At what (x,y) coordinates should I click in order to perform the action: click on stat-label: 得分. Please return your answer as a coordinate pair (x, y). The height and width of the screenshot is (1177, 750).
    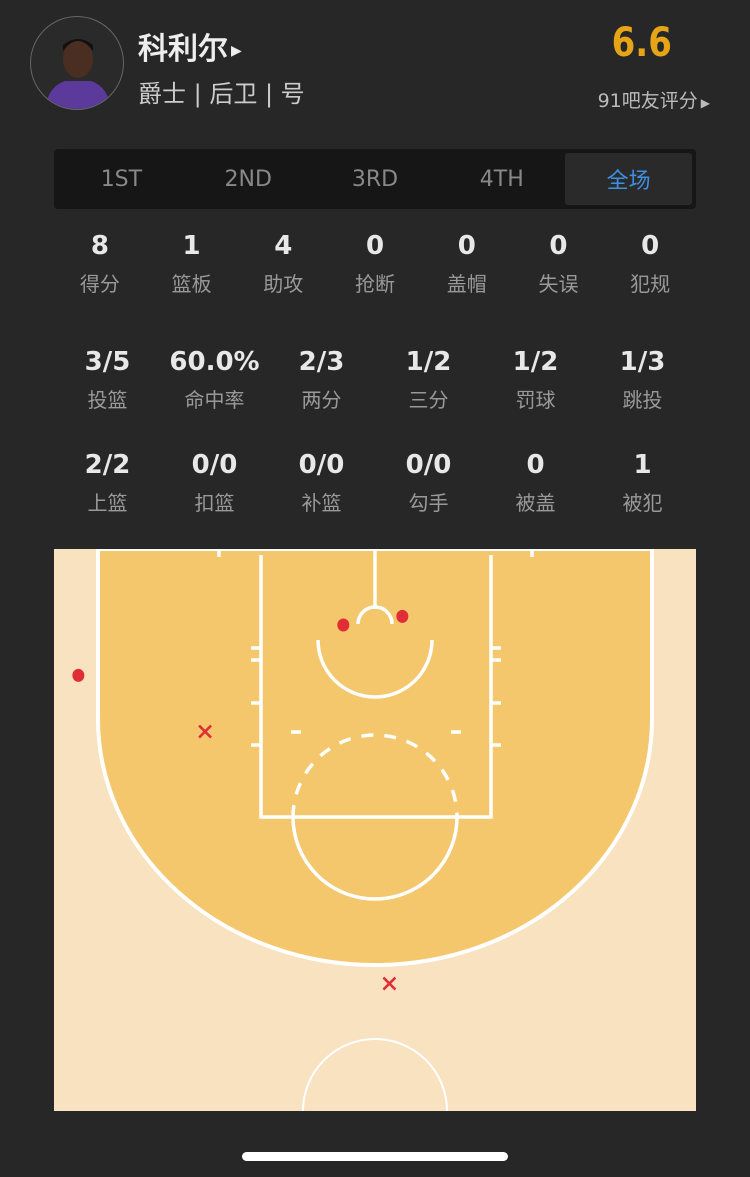
    Looking at the image, I should click on (99, 284).